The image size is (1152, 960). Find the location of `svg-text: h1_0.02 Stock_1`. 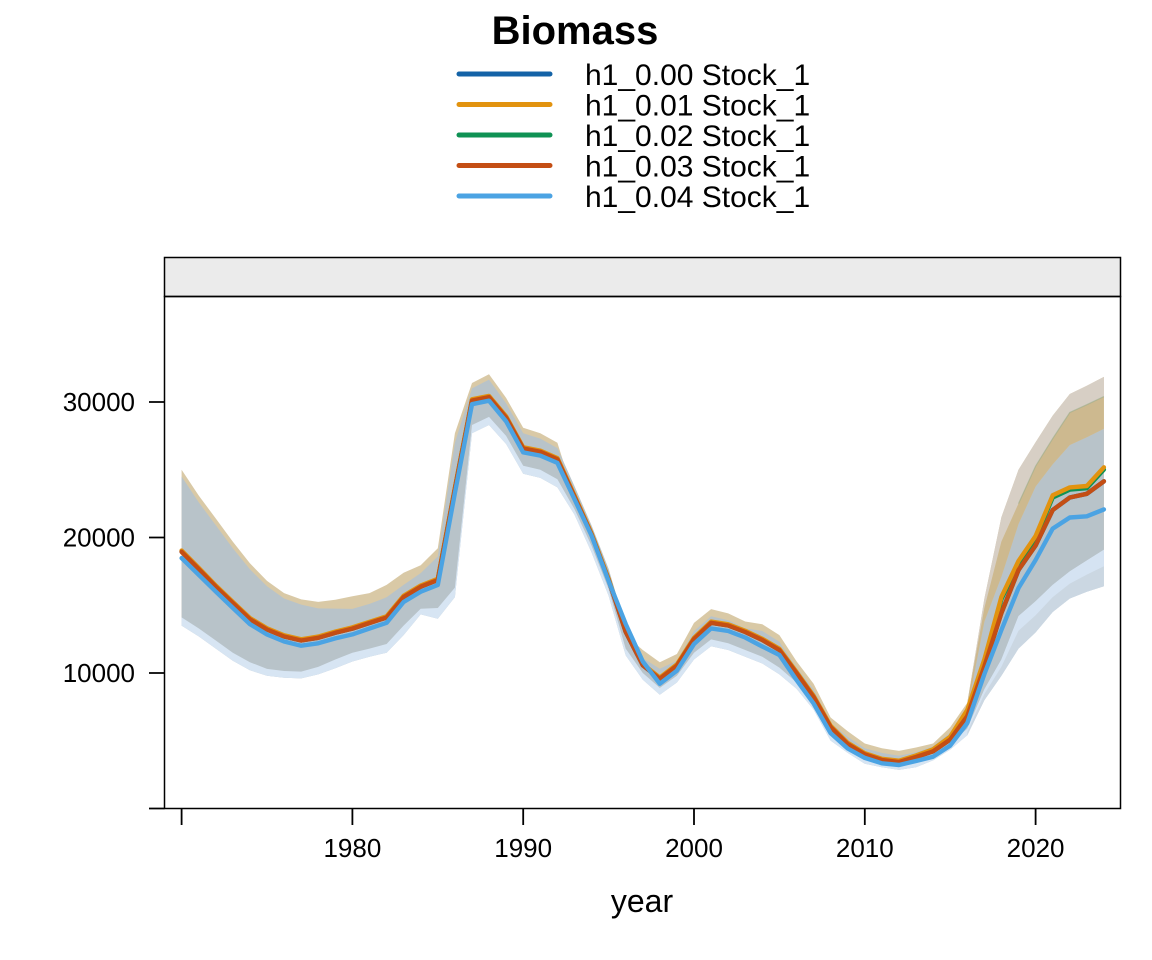

svg-text: h1_0.02 Stock_1 is located at coordinates (697, 136).